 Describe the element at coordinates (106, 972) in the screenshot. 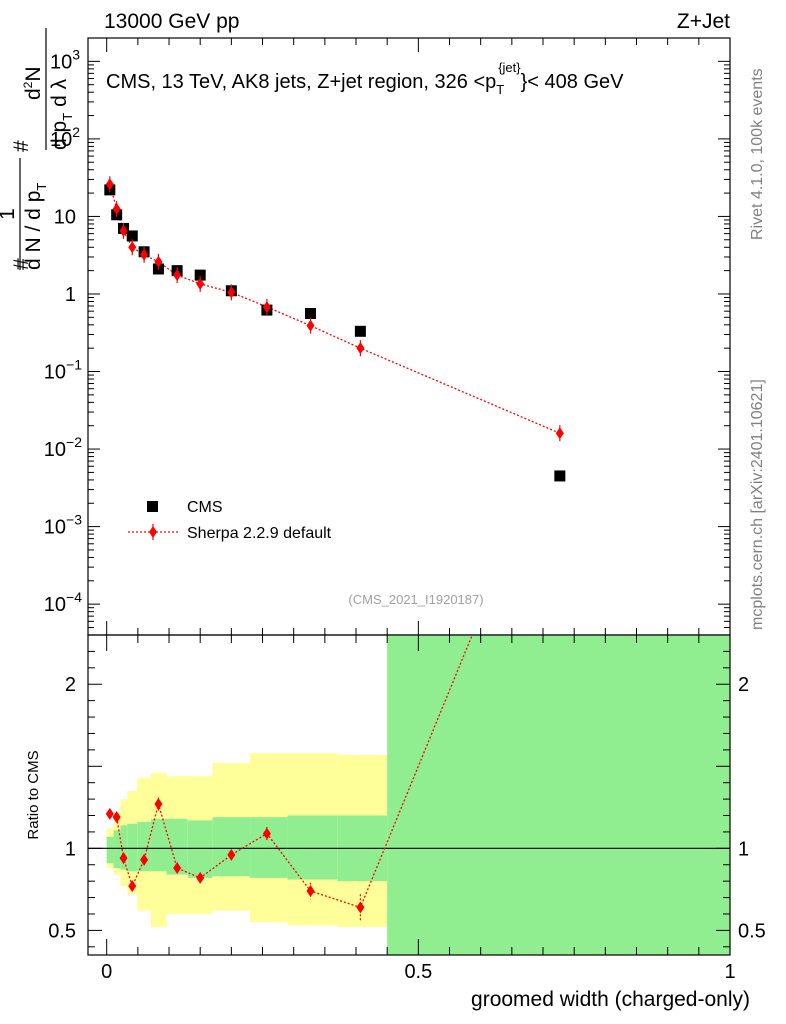

I see `x-tick-label: 0` at that location.